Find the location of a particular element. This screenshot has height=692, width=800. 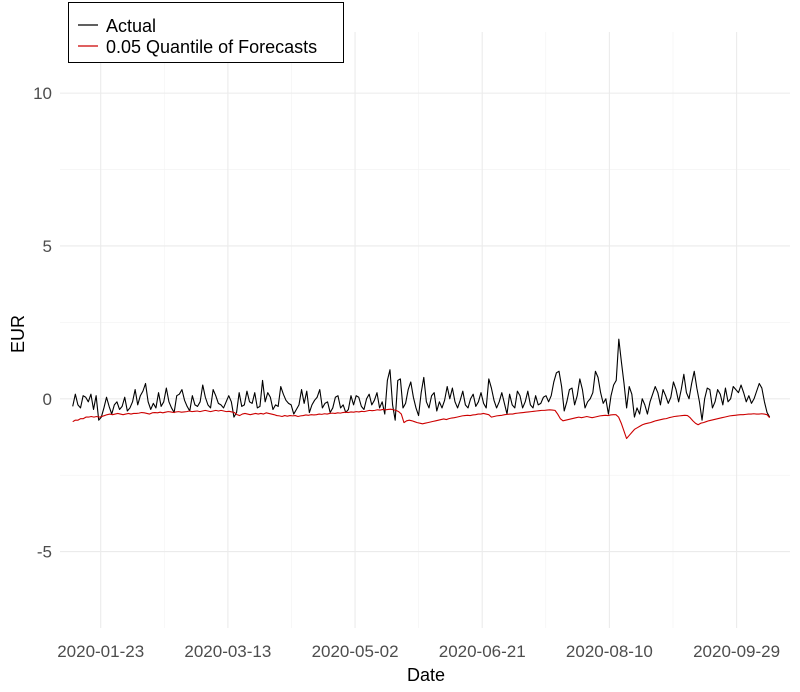

y-tick-label: 0 is located at coordinates (47, 399).